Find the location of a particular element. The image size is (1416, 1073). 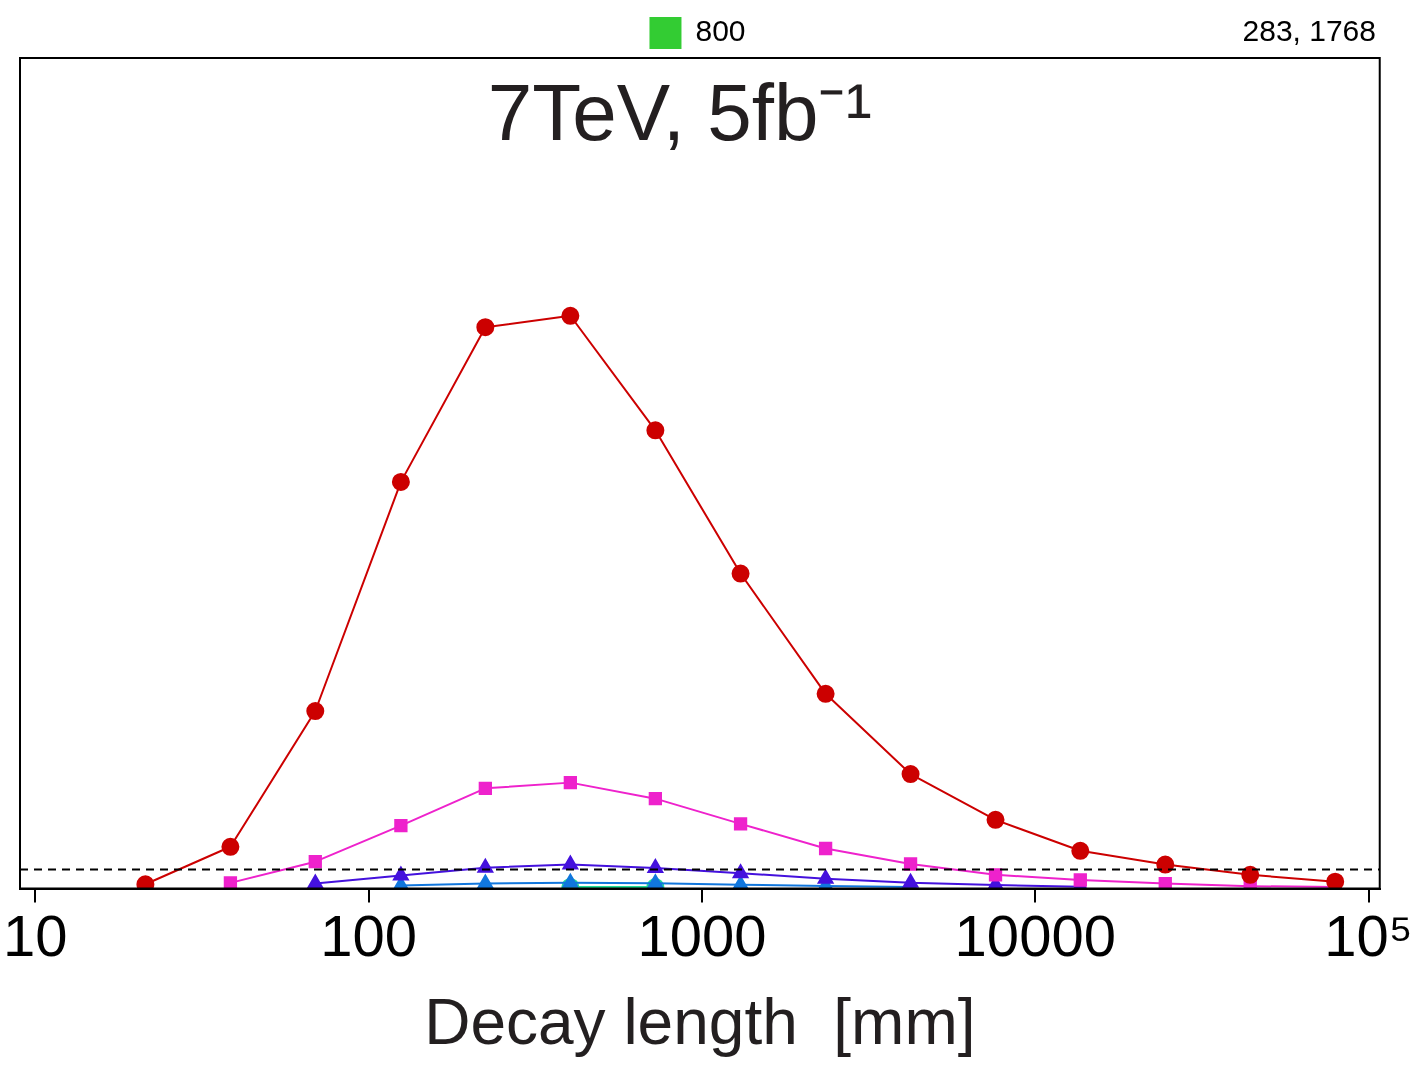

x-tick-label: 1000 is located at coordinates (702, 936).